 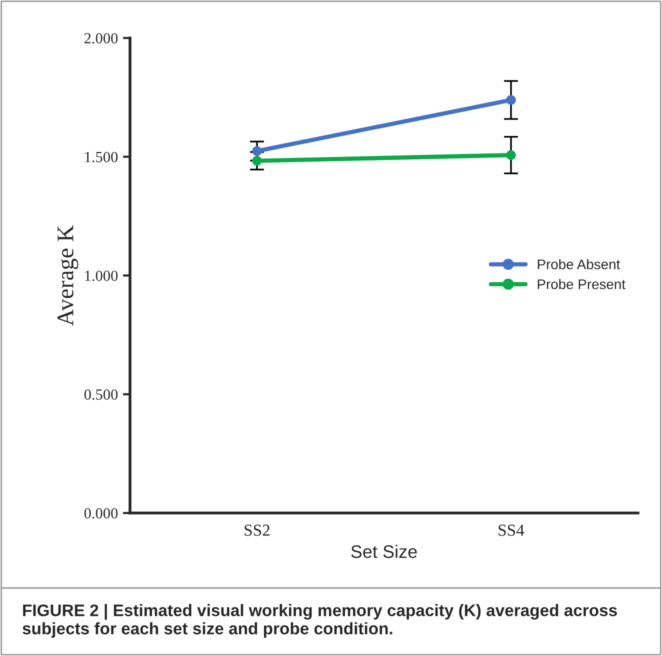 What do you see at coordinates (101, 394) in the screenshot?
I see `y-tick-label: 0.500` at bounding box center [101, 394].